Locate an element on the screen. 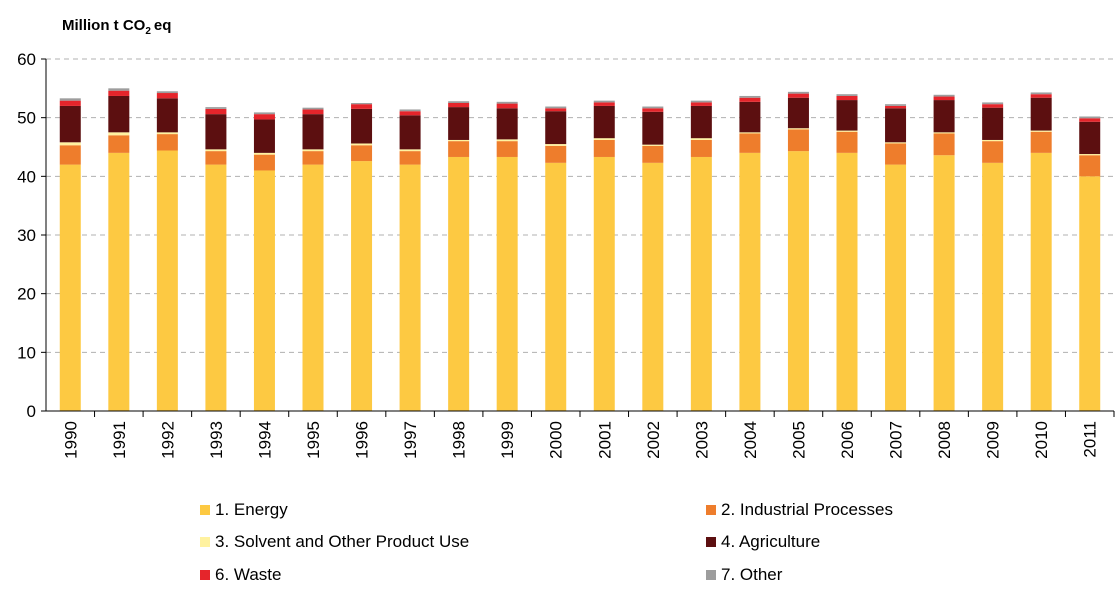  x-tick-label: 2007 is located at coordinates (896, 440).